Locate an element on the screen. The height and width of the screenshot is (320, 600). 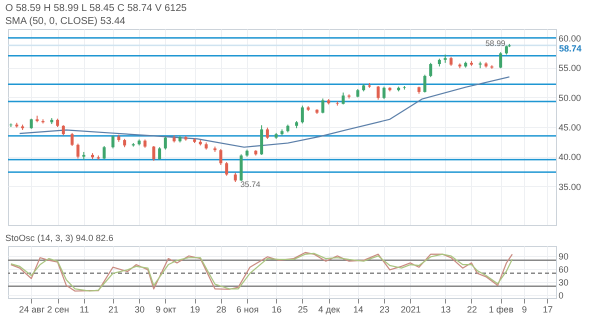
x-tick-label: 1 фев is located at coordinates (501, 309).